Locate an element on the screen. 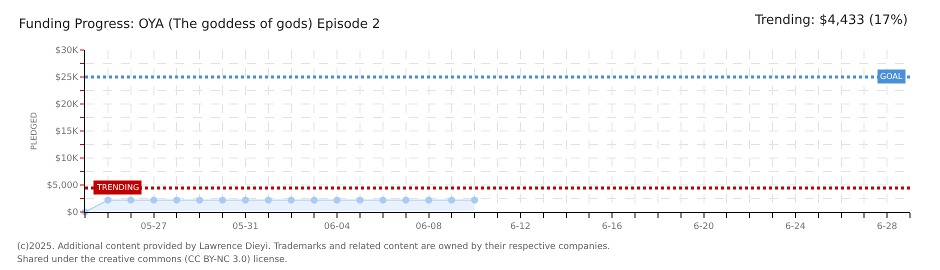 This screenshot has height=270, width=940. y-tick-label: $15K is located at coordinates (67, 132).